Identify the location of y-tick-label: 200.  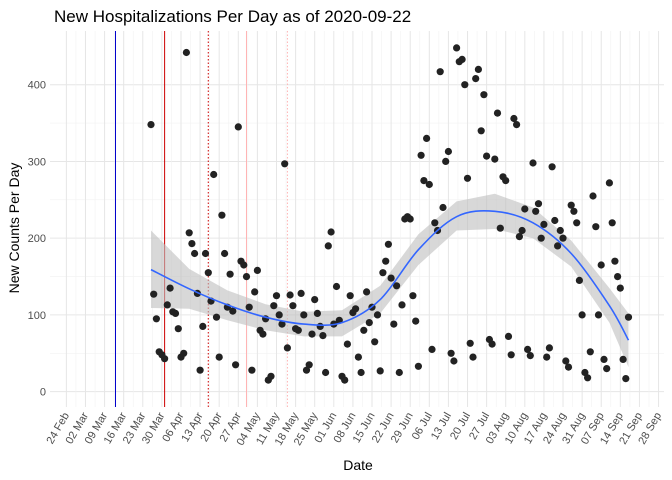
(37, 239).